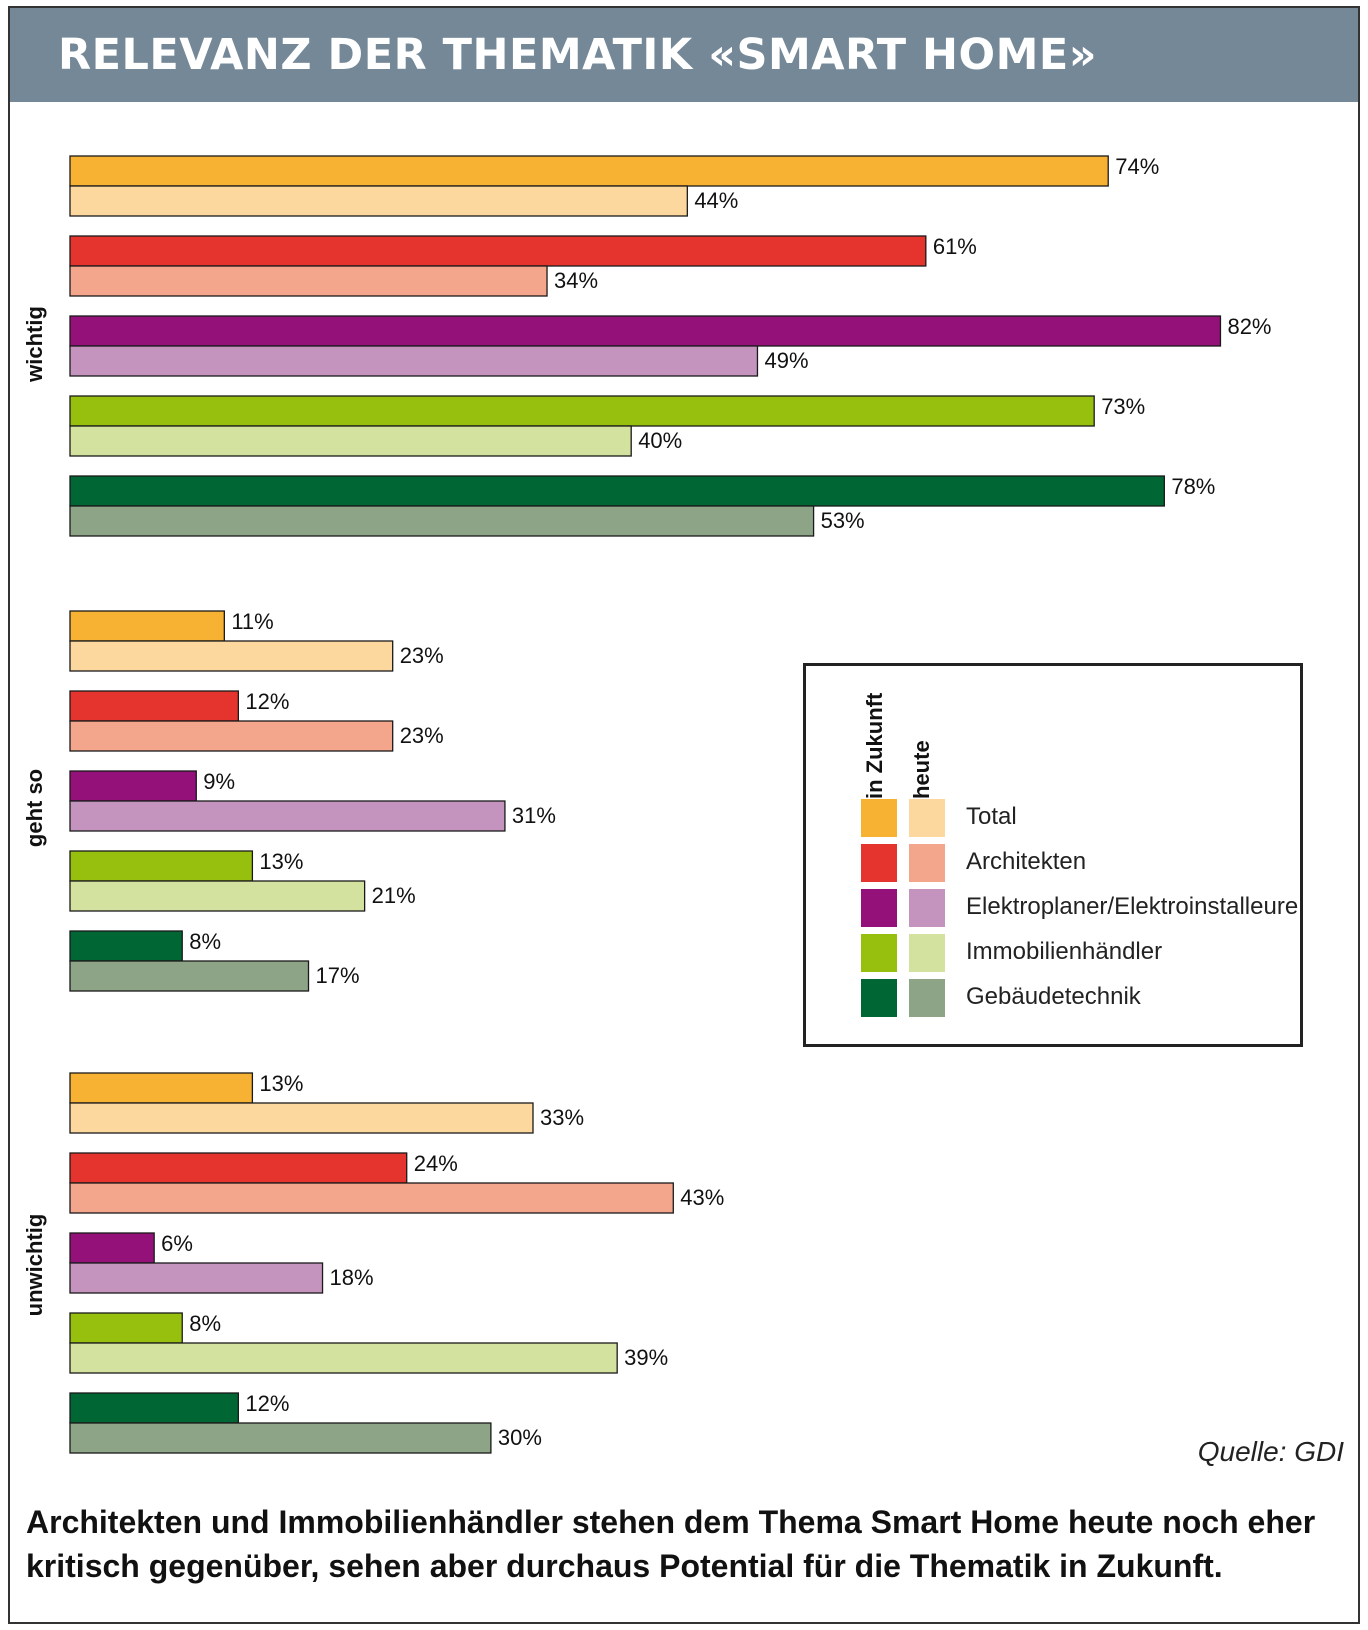 Image resolution: width=1368 pixels, height=1630 pixels. I want to click on legend-label: Total, so click(991, 816).